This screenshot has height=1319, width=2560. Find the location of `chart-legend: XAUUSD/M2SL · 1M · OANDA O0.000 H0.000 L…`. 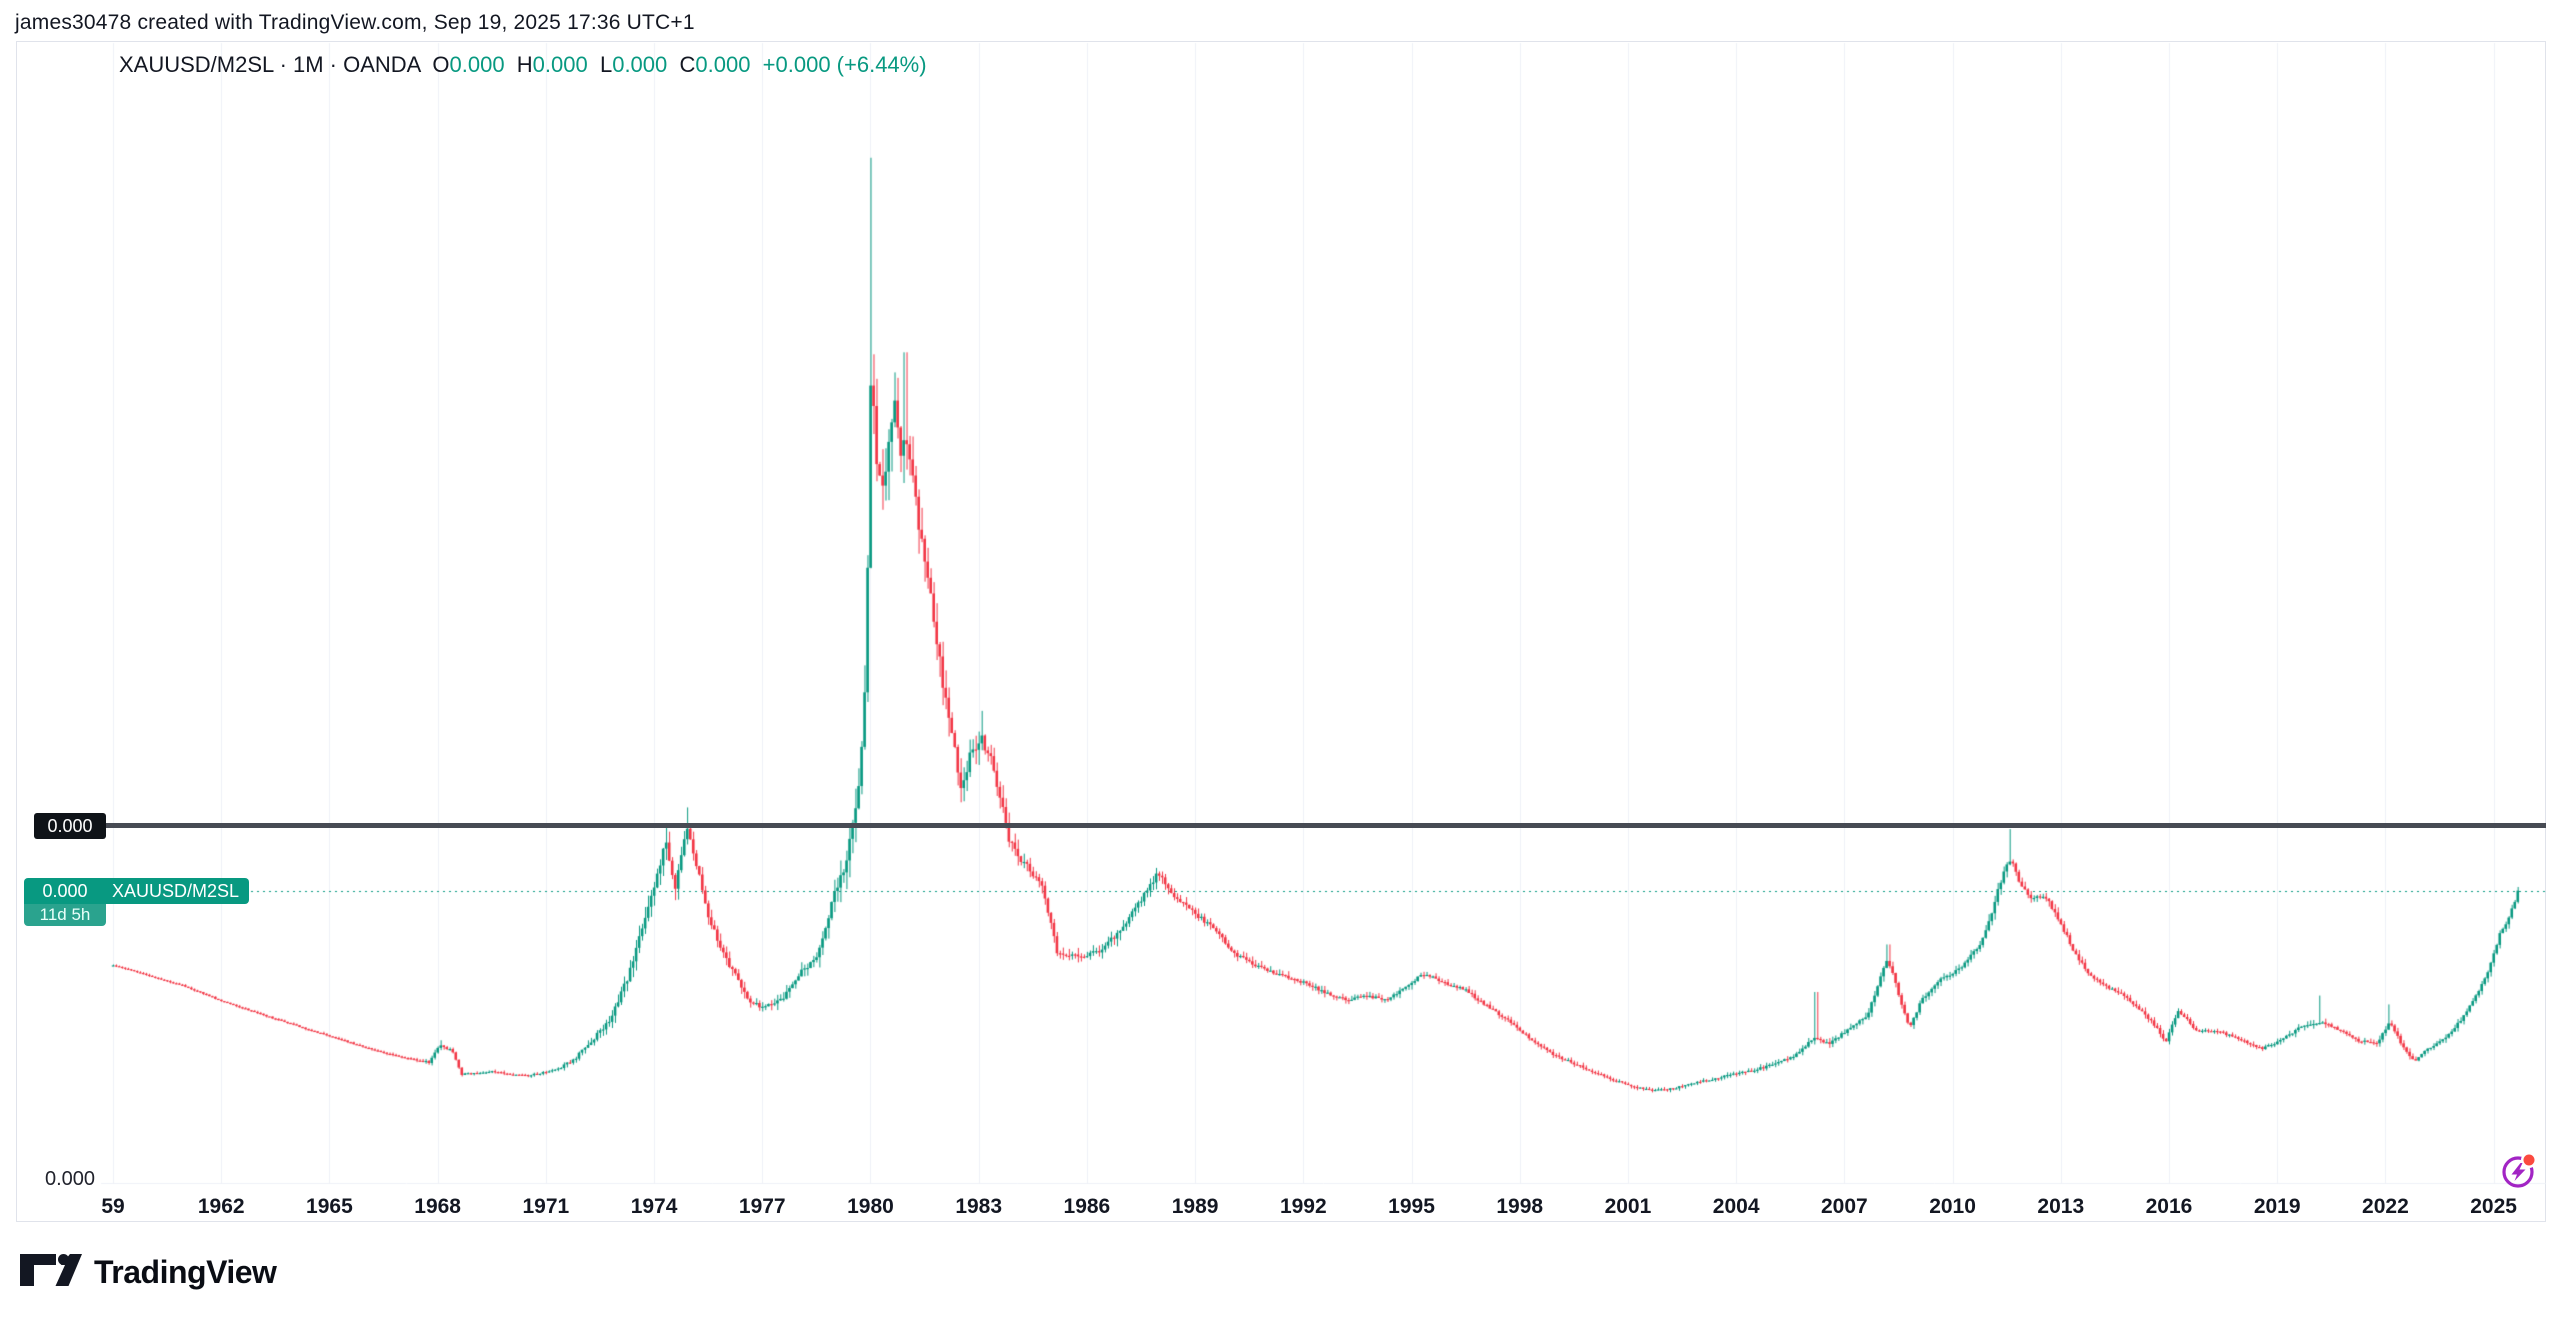

chart-legend: XAUUSD/M2SL · 1M · OANDA O0.000 H0.000 L… is located at coordinates (523, 65).